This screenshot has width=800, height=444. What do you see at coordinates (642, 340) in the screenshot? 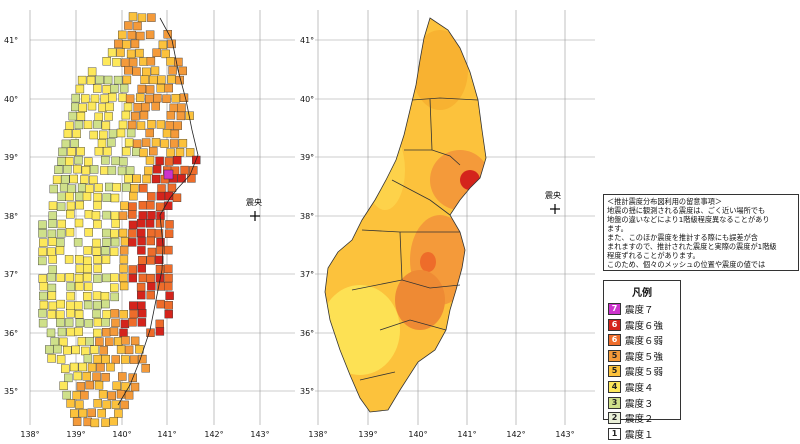
I see `legend-item: 6 震度６弱` at bounding box center [642, 340].